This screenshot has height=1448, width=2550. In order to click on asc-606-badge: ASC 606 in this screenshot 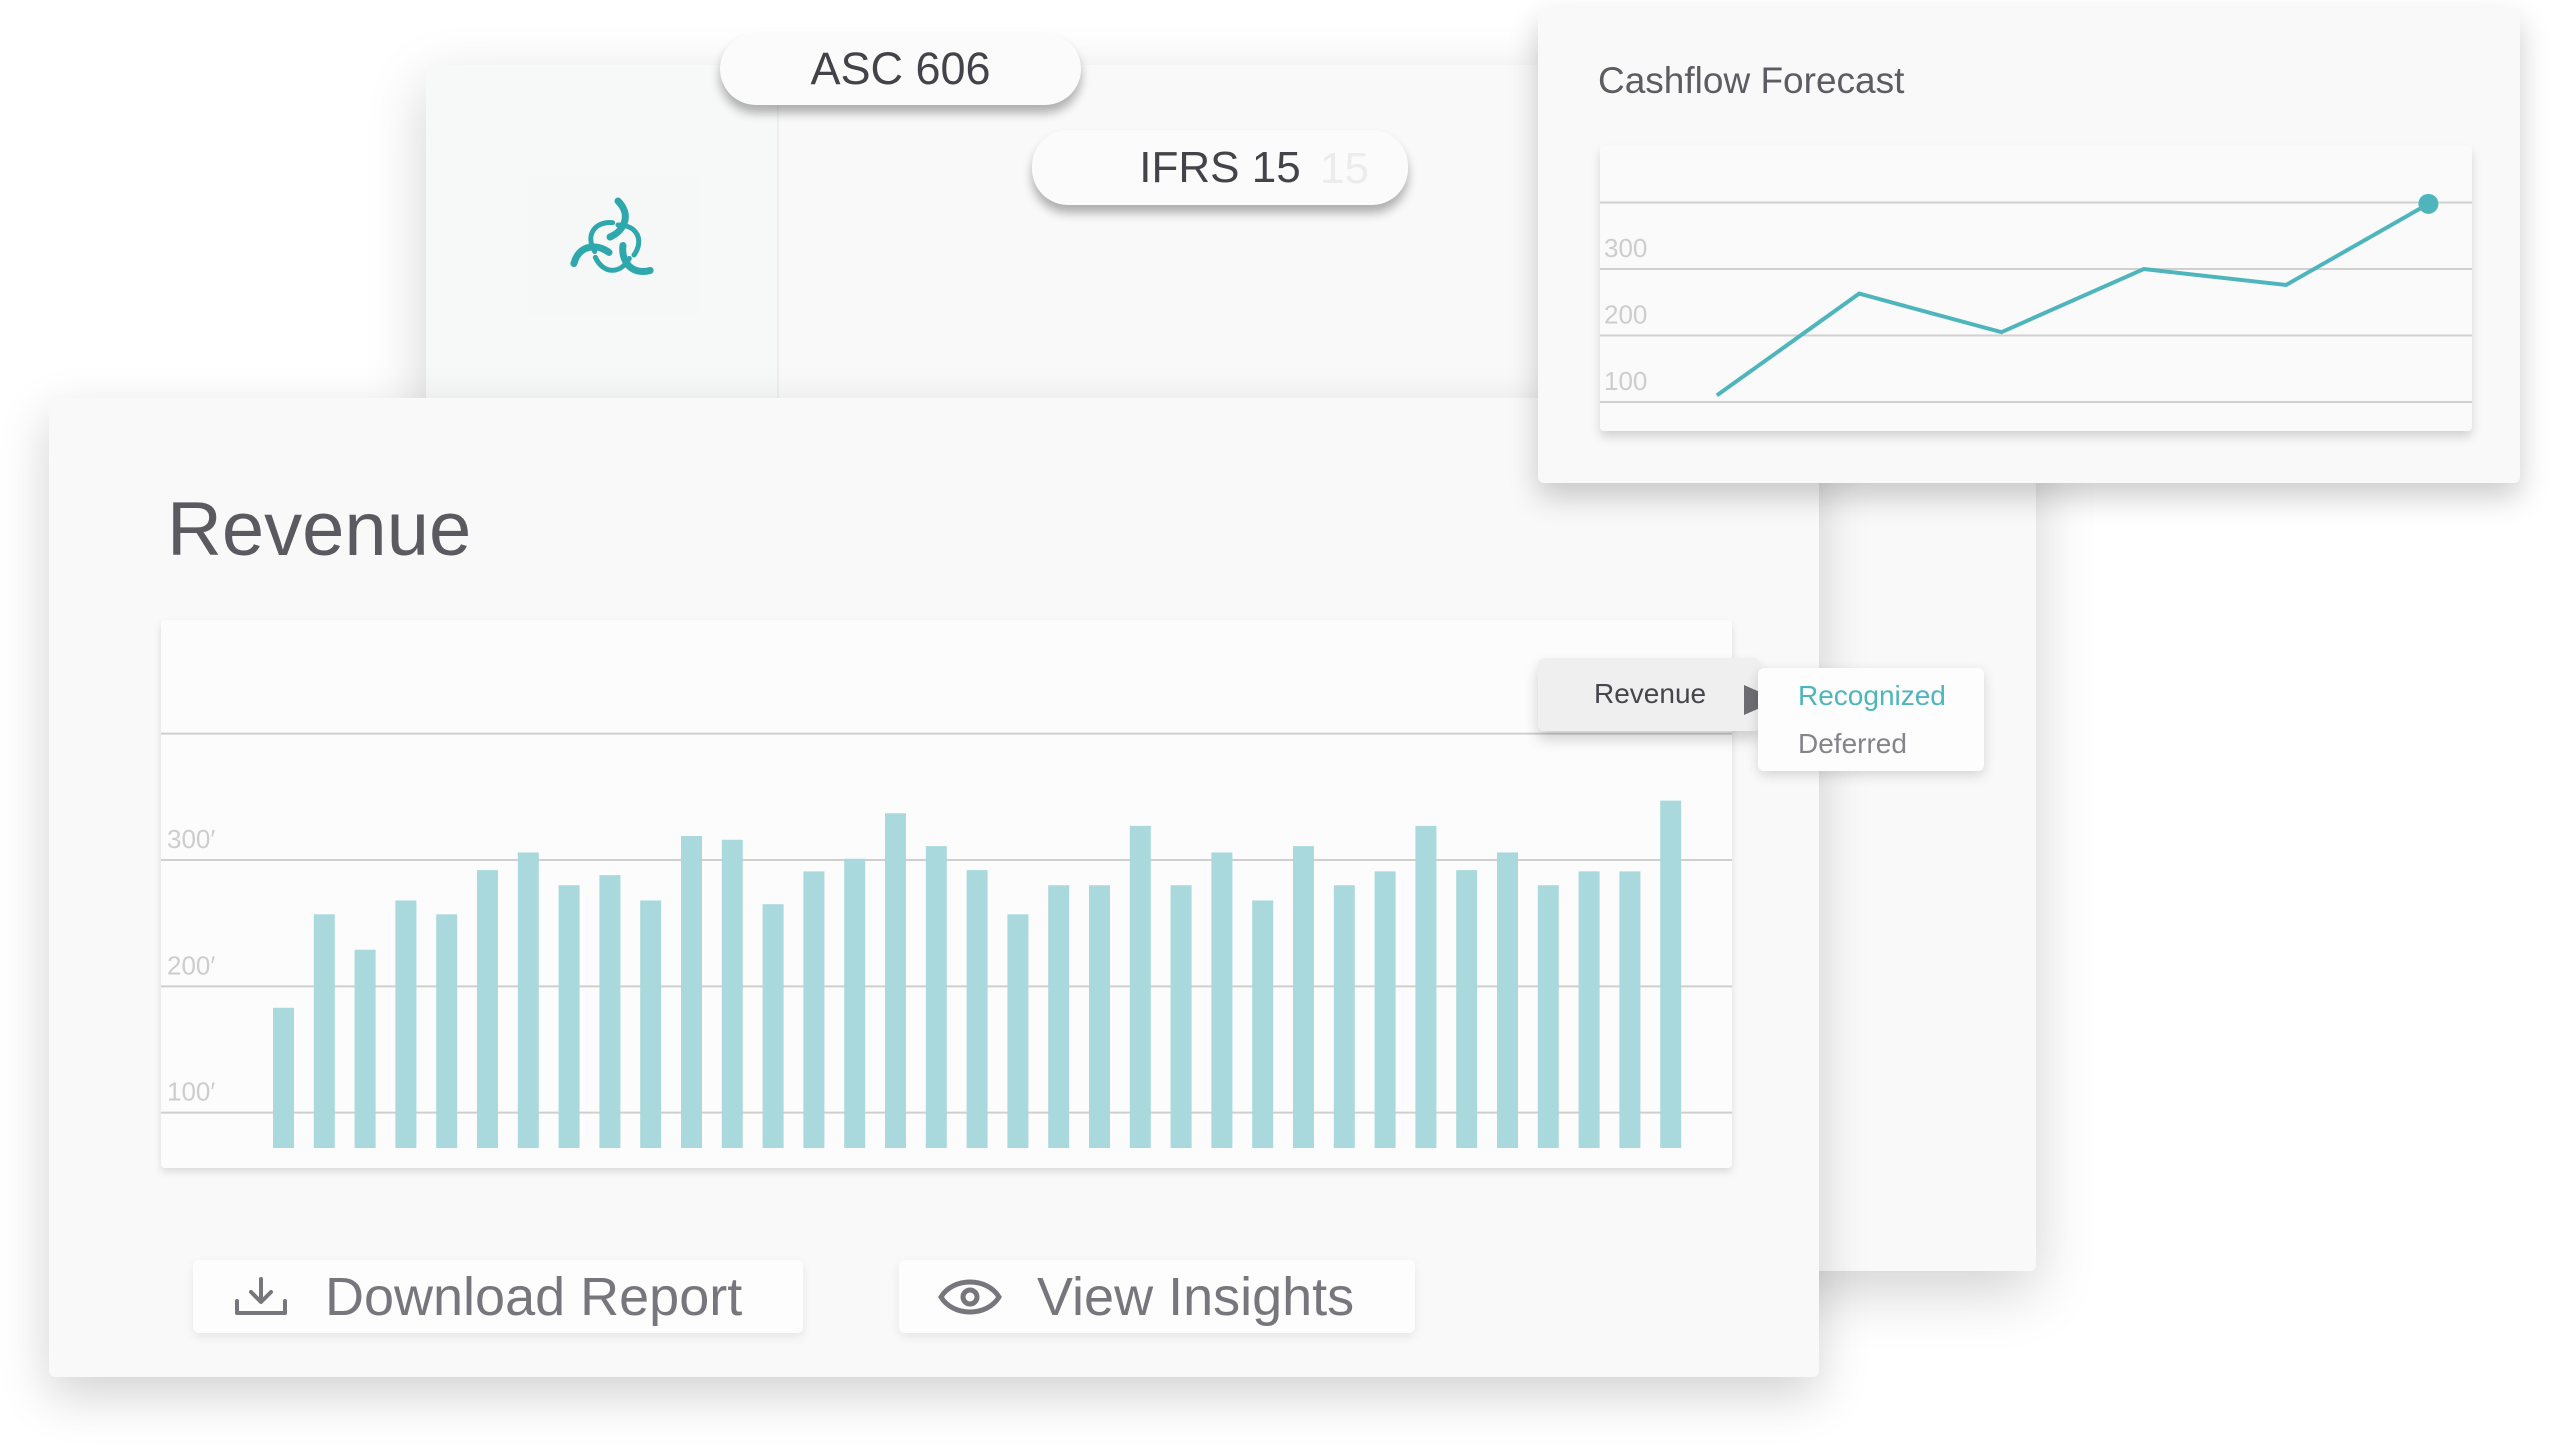, I will do `click(900, 69)`.